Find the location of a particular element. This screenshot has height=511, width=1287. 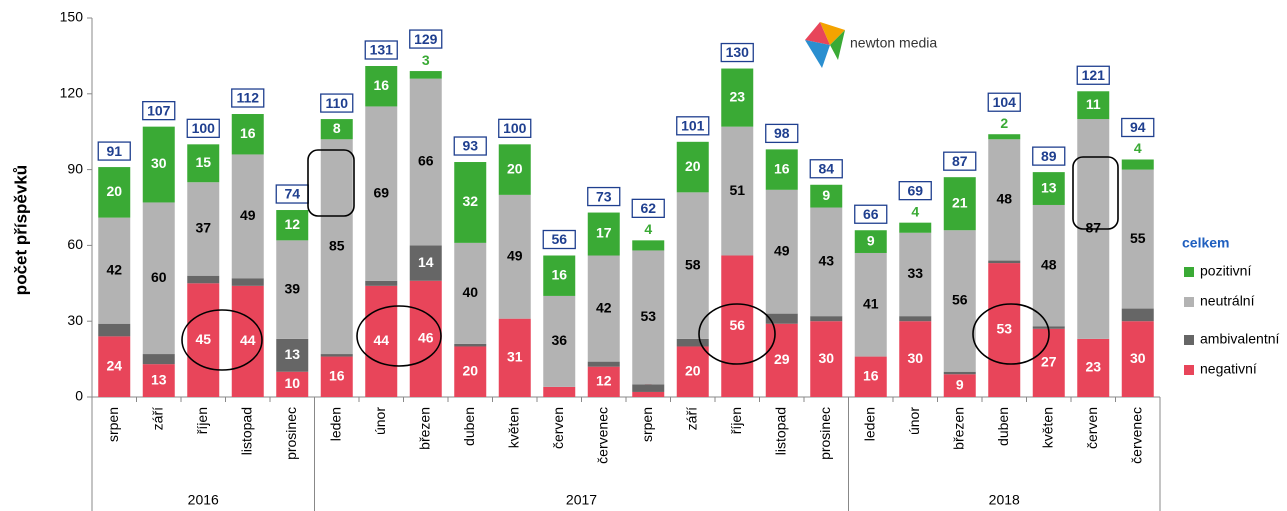

x-tick-label: srpen is located at coordinates (647, 424).